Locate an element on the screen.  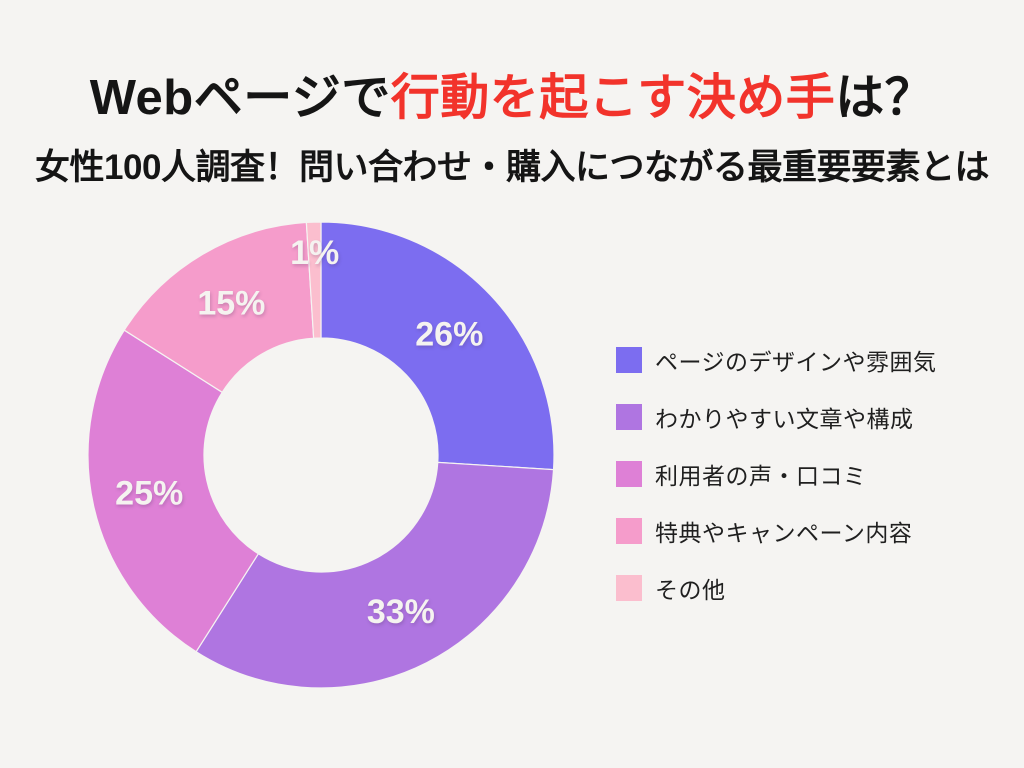
legend-label: わかりやすい文章や構成 is located at coordinates (784, 419).